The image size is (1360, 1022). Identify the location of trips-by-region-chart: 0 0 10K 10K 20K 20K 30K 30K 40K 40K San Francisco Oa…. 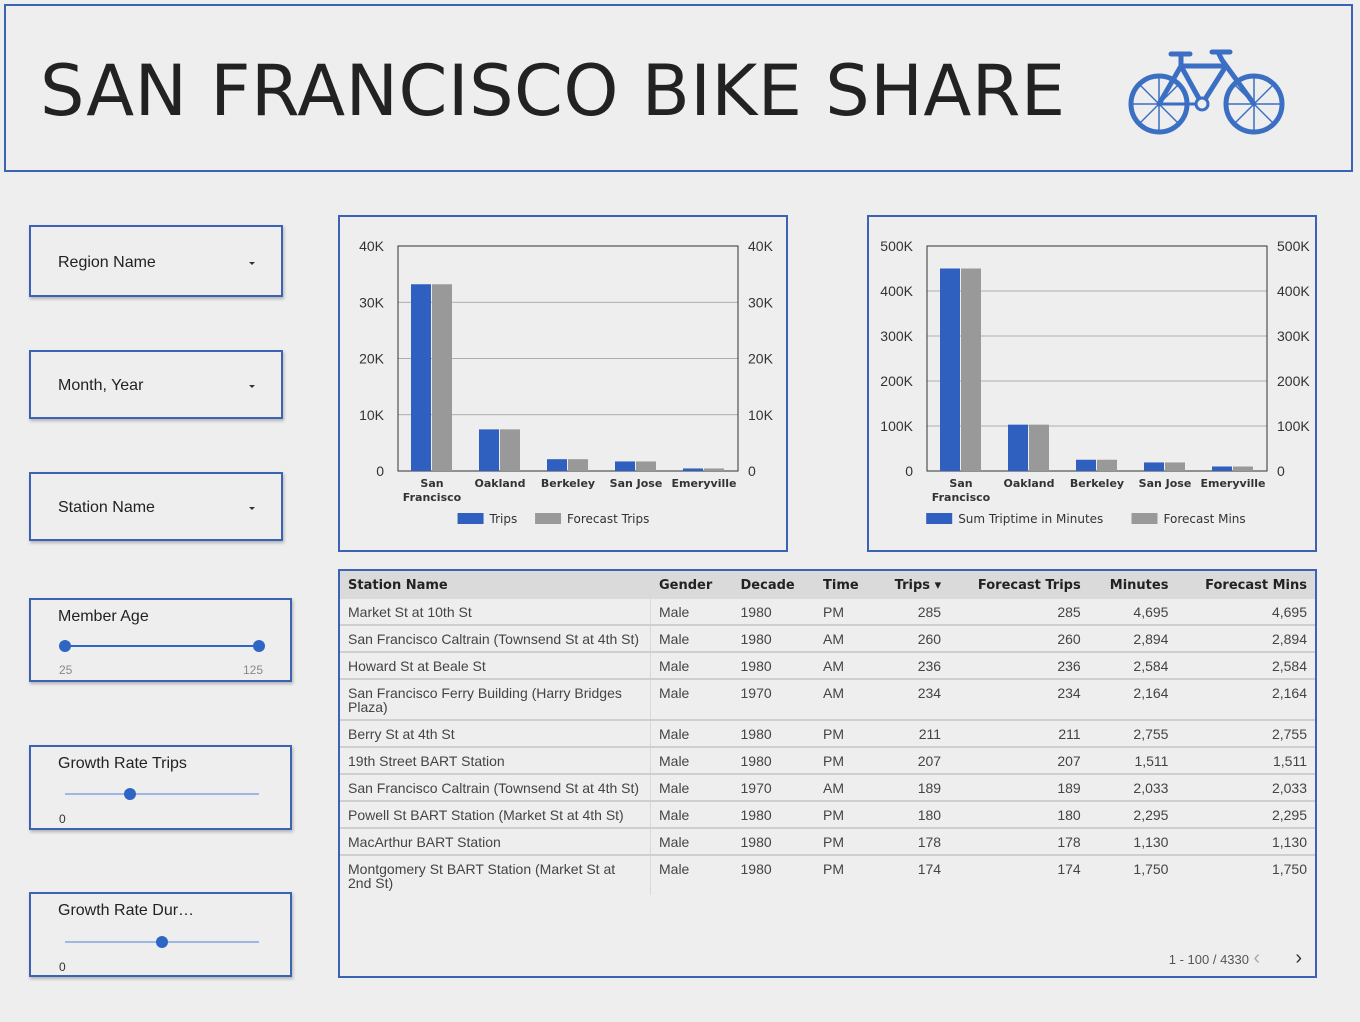
(563, 383).